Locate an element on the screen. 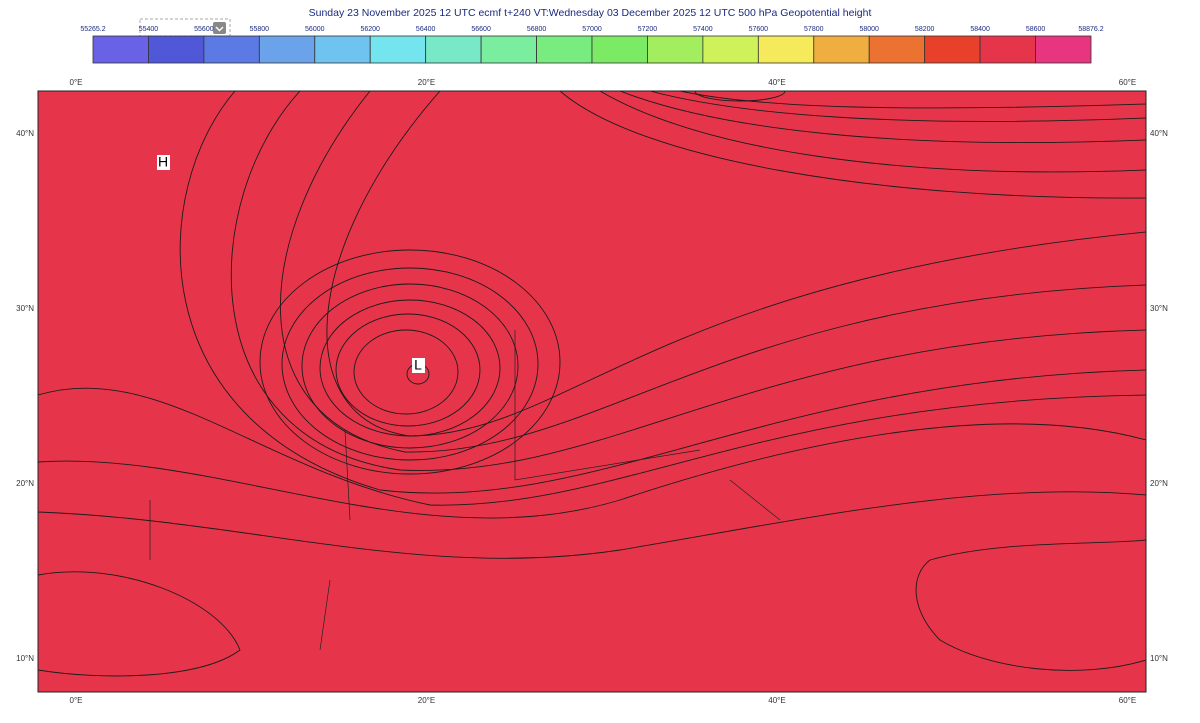  colorbar-label: 58600 is located at coordinates (1036, 29).